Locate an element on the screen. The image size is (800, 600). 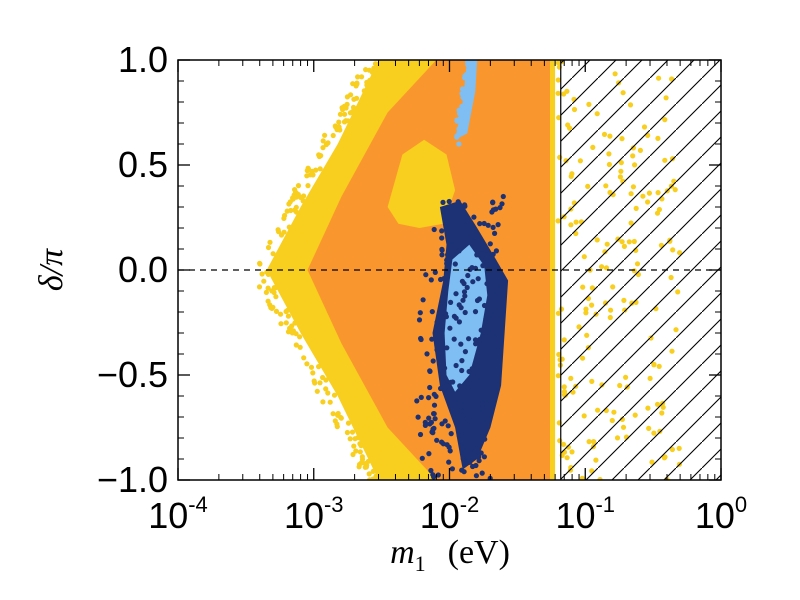
x-axis-label: m1 (eV) is located at coordinates (450, 555).